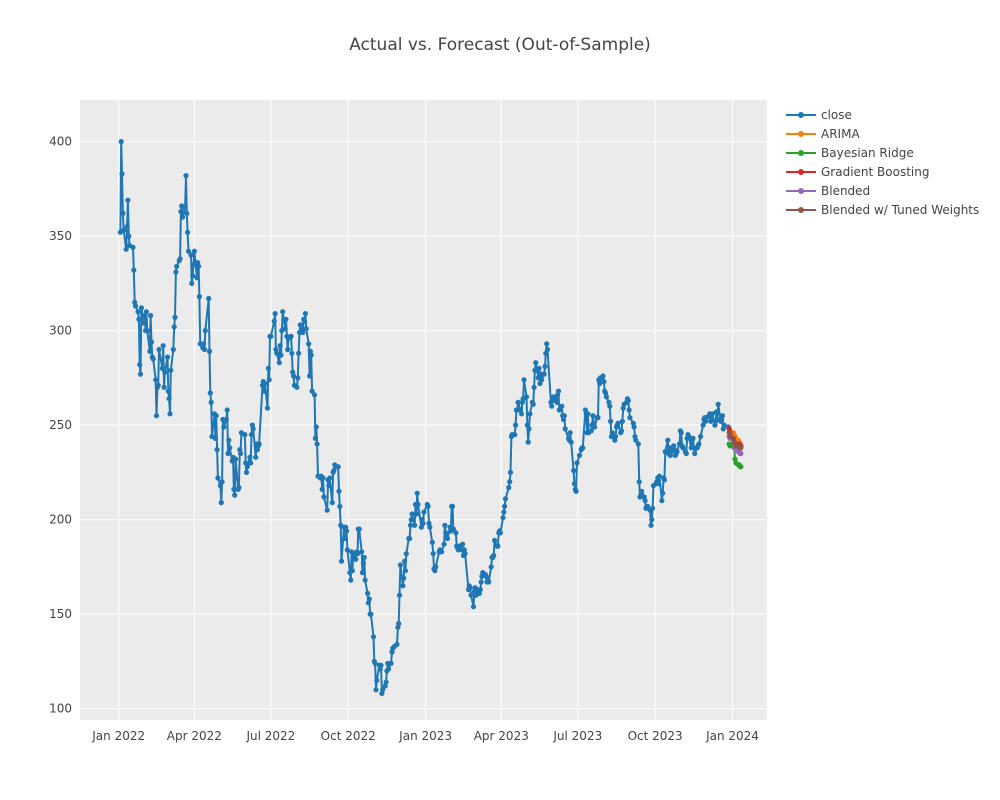 The height and width of the screenshot is (800, 1000). What do you see at coordinates (882, 210) in the screenshot?
I see `legend-item: Blended w/ Tuned Weights` at bounding box center [882, 210].